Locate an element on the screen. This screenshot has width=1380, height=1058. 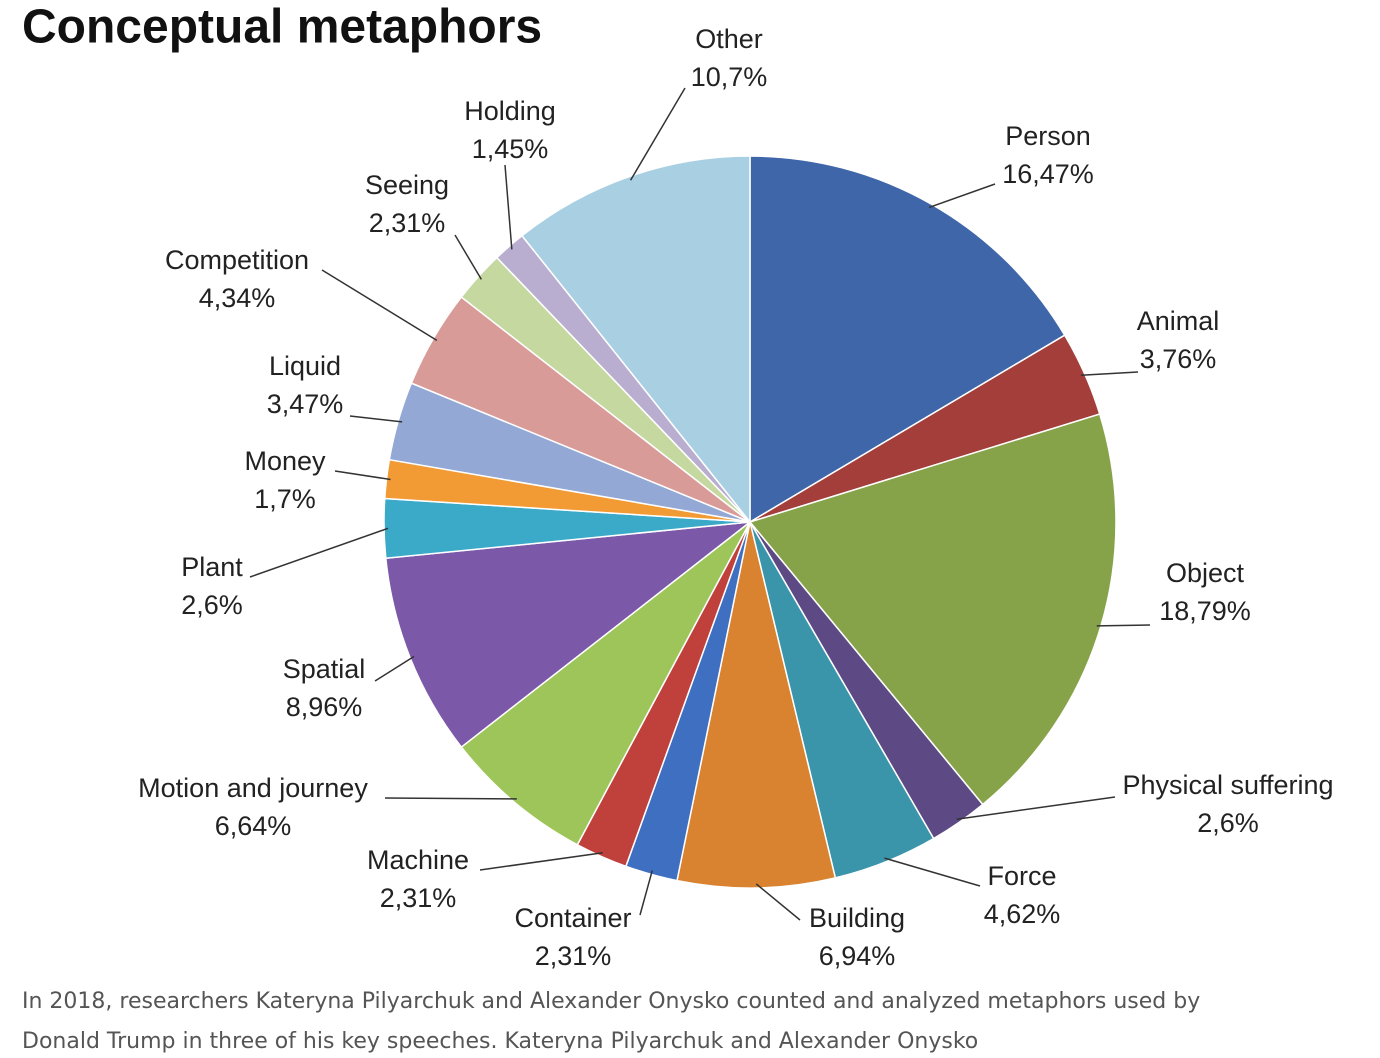
slice-value-label: 6,94% is located at coordinates (857, 956).